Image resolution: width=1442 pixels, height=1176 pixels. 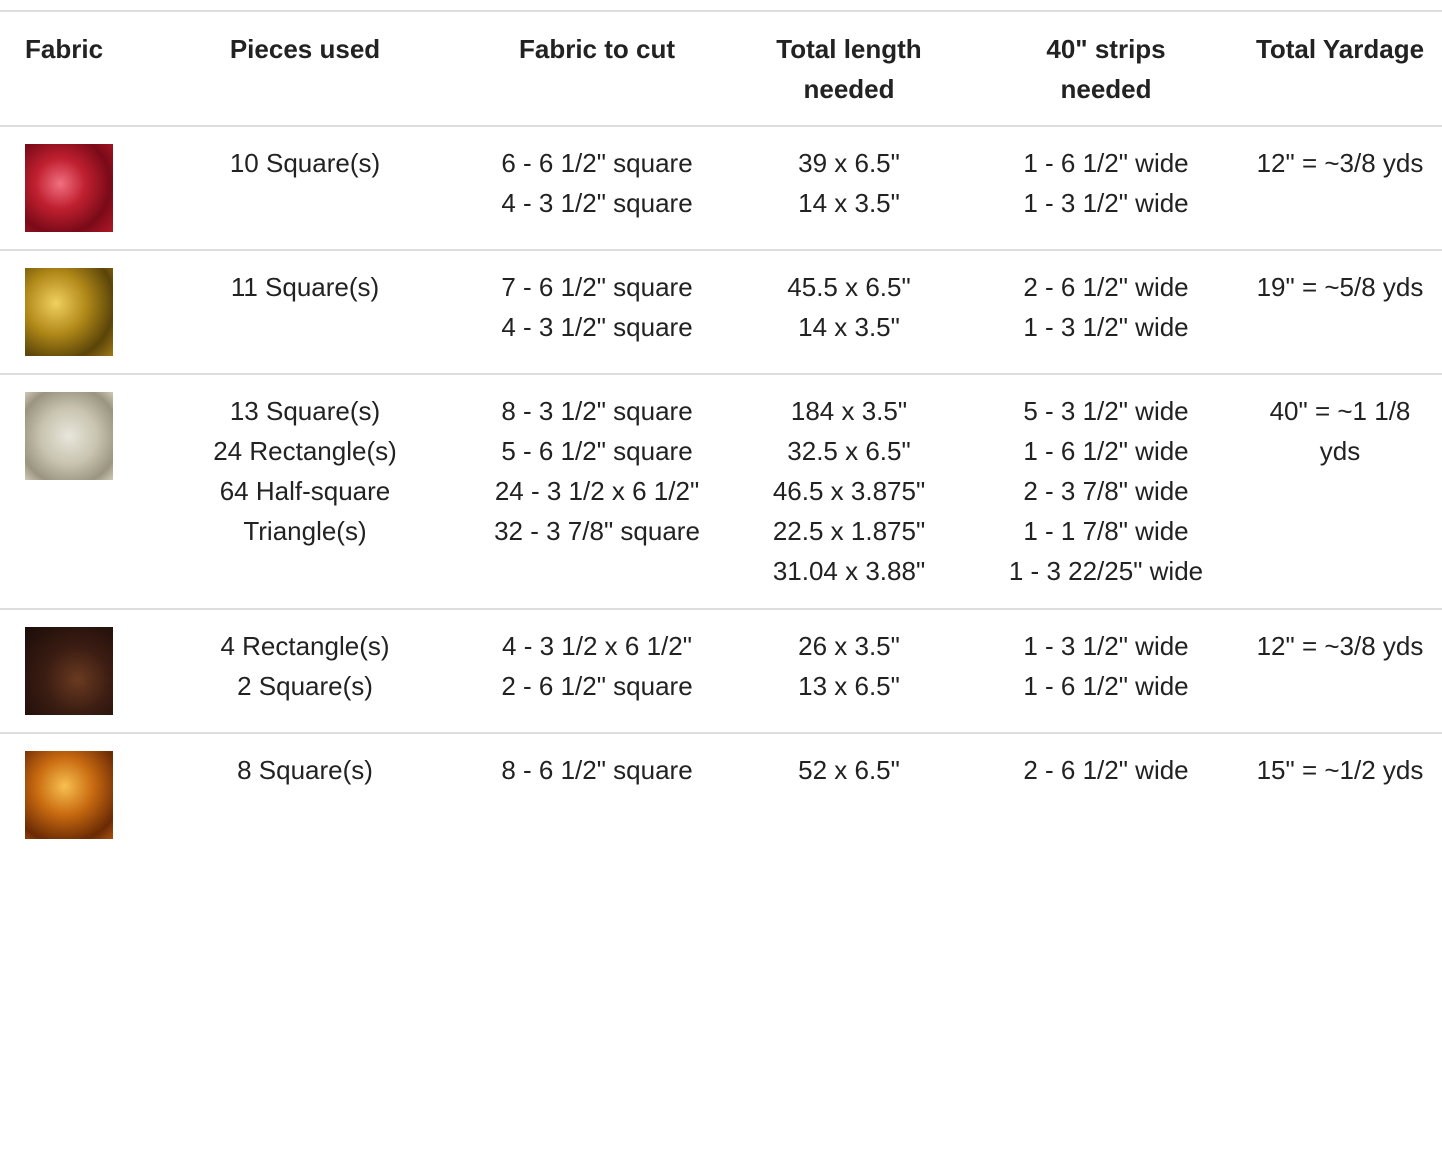 I want to click on length-cell: 52 x 6.5", so click(x=849, y=794).